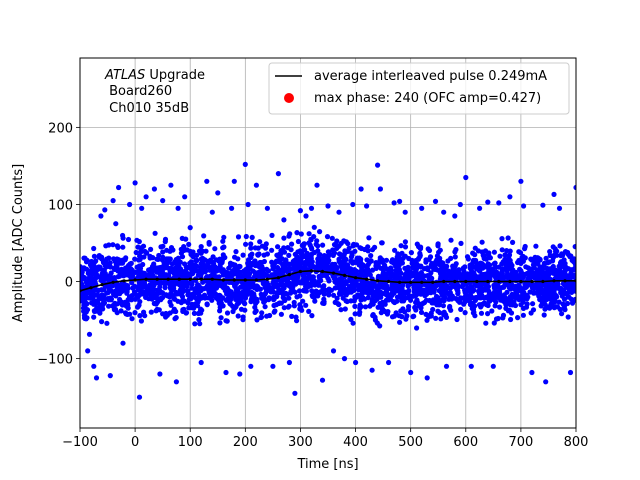 The height and width of the screenshot is (480, 640). Describe the element at coordinates (576, 442) in the screenshot. I see `x-tick-label: 800` at that location.